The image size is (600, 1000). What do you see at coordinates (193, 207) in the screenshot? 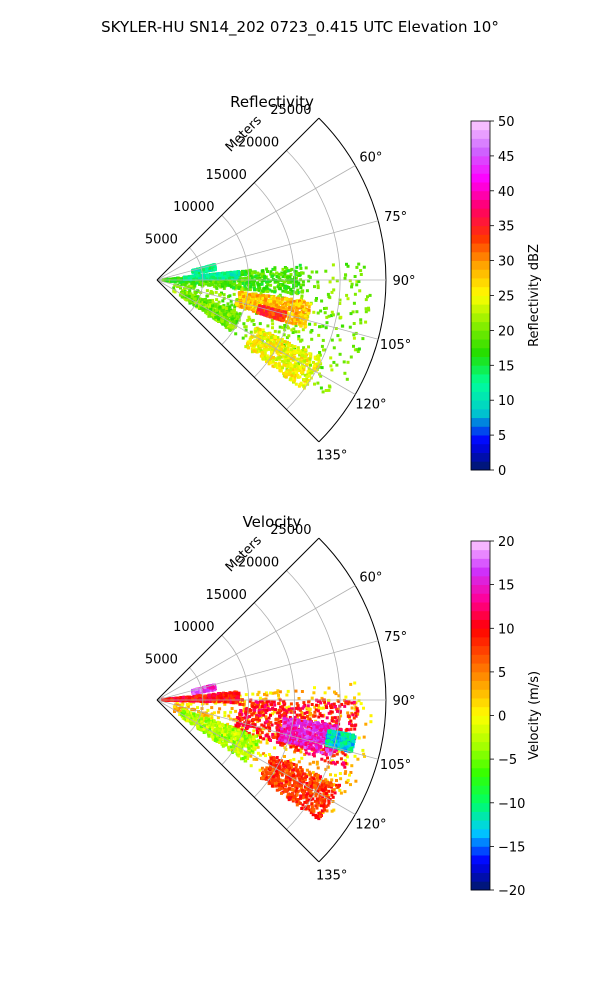
I see `range-tick-label: 10000` at bounding box center [193, 207].